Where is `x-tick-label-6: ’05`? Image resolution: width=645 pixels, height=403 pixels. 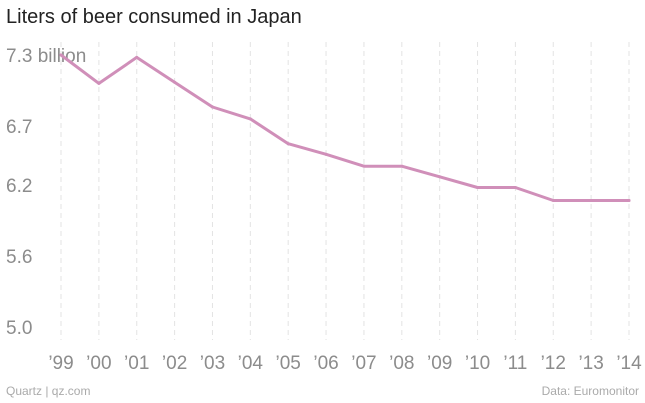
x-tick-label-6: ’05 is located at coordinates (288, 363).